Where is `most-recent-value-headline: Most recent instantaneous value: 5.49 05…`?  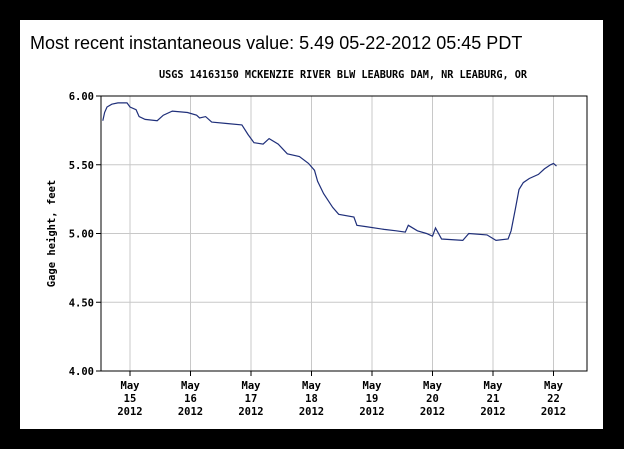 most-recent-value-headline: Most recent instantaneous value: 5.49 05… is located at coordinates (276, 43).